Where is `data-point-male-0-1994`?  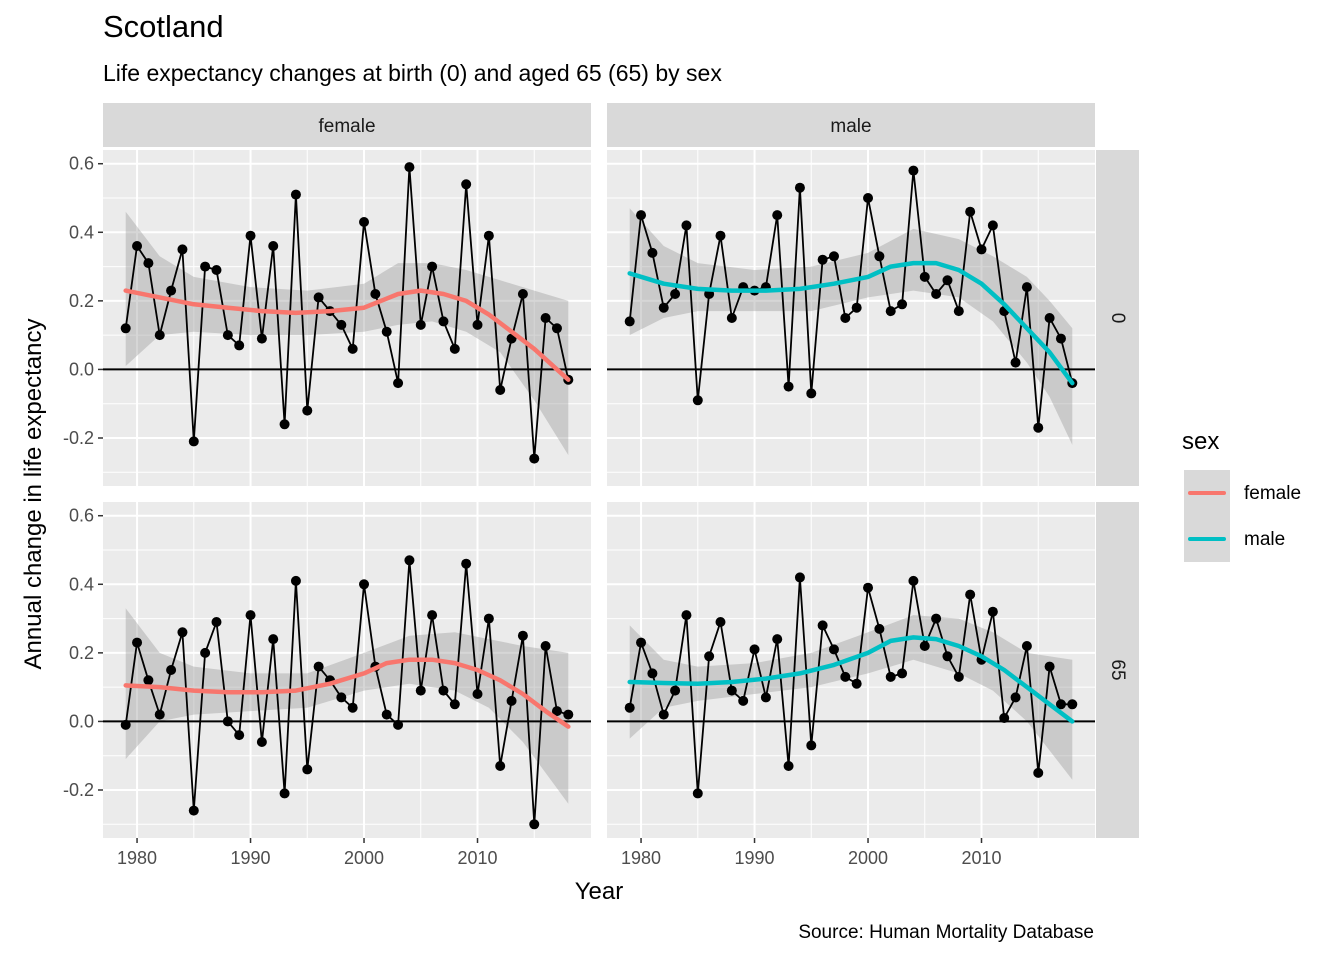
data-point-male-0-1994 is located at coordinates (799, 187).